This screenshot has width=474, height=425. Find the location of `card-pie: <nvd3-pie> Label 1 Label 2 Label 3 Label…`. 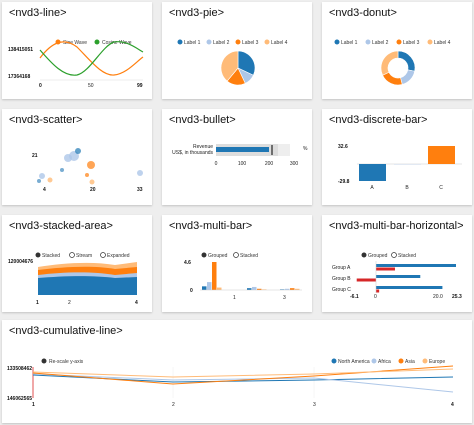

card-pie: <nvd3-pie> Label 1 Label 2 Label 3 Label… is located at coordinates (237, 50).